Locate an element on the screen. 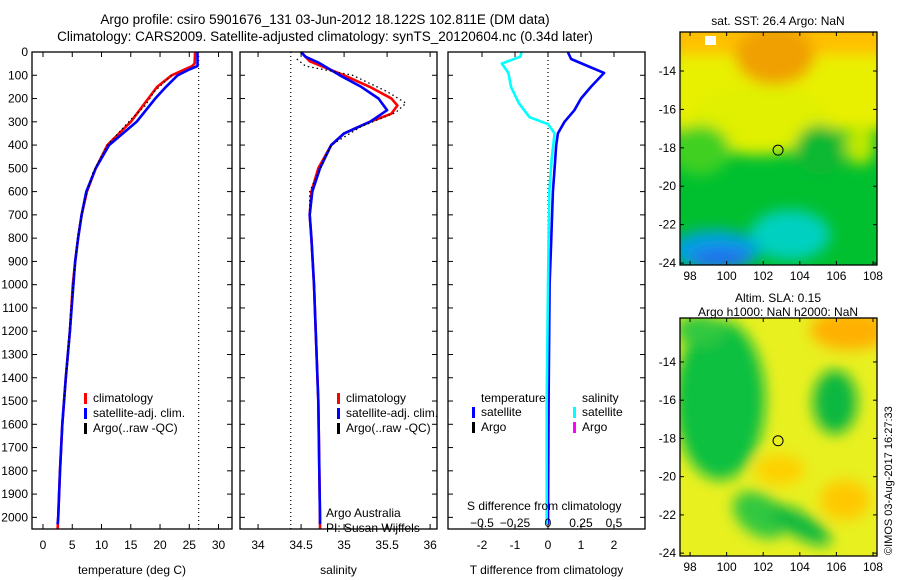 The image size is (900, 580). legend-swatch-argo is located at coordinates (85, 428).